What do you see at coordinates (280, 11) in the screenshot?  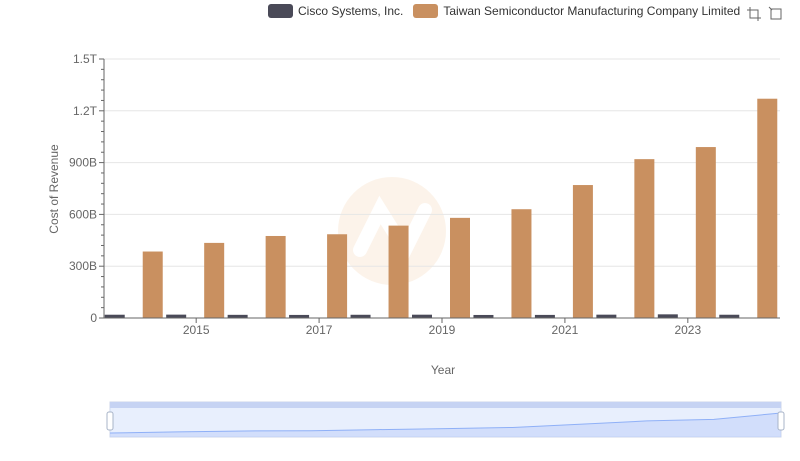 I see `legend-swatch-cisco` at bounding box center [280, 11].